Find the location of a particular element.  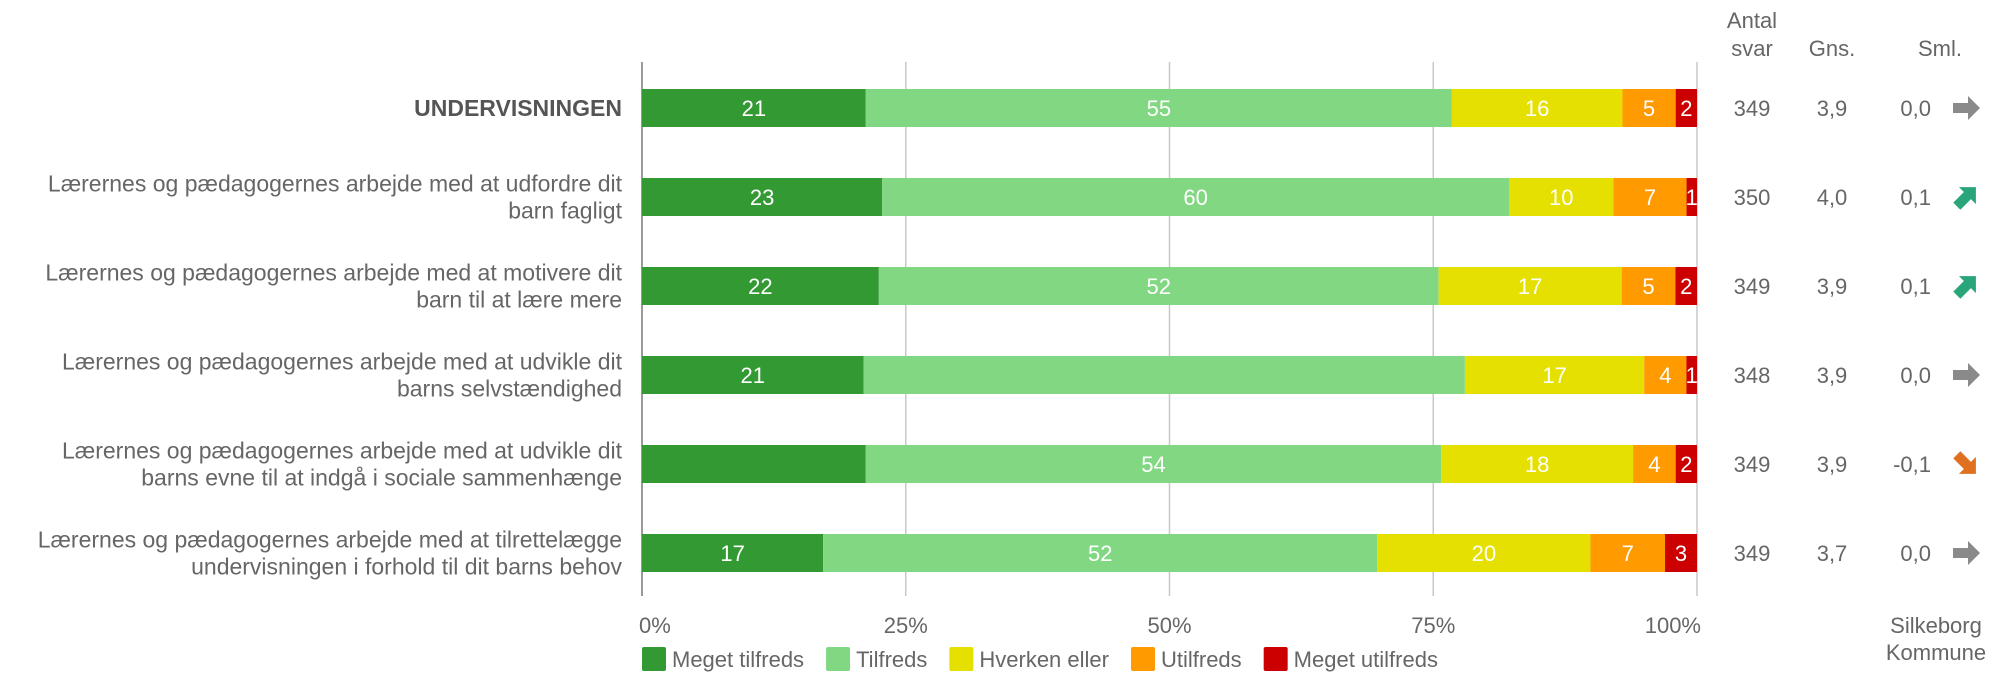

bar-value-label: 16 is located at coordinates (1537, 108).